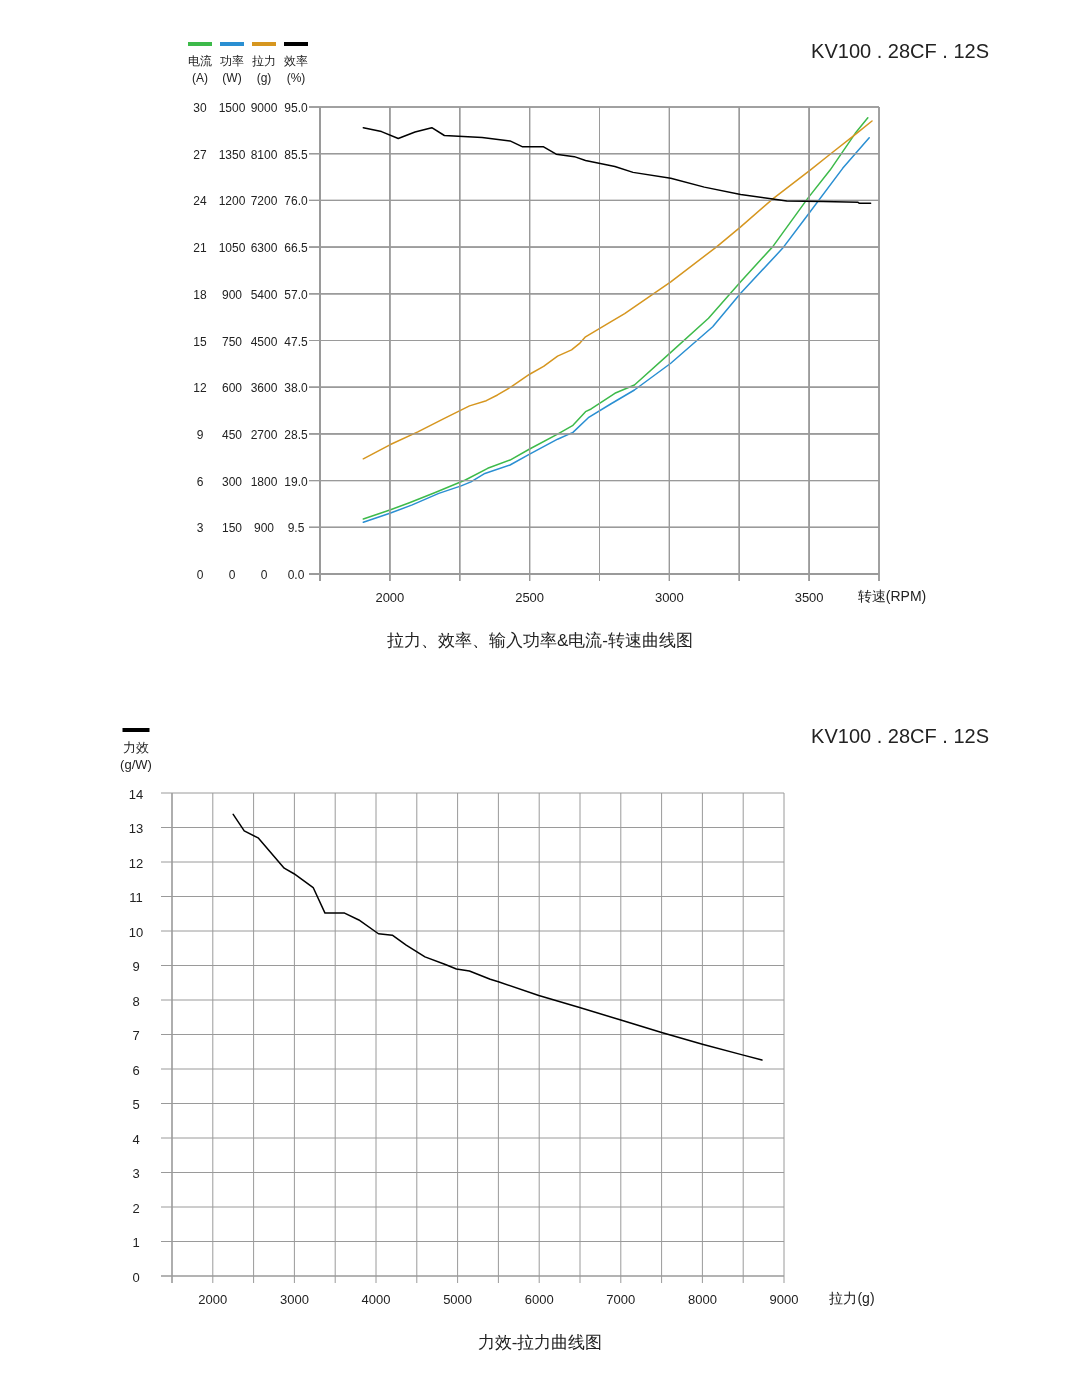  Describe the element at coordinates (784, 1299) in the screenshot. I see `xtick: 9000` at that location.